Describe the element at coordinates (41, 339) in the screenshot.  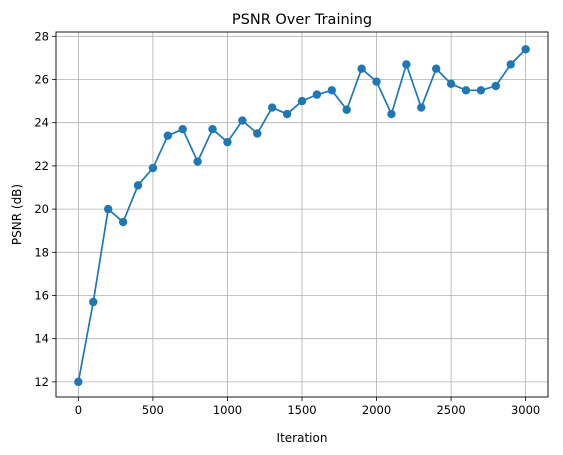
I see `y-tick-label: 14` at that location.